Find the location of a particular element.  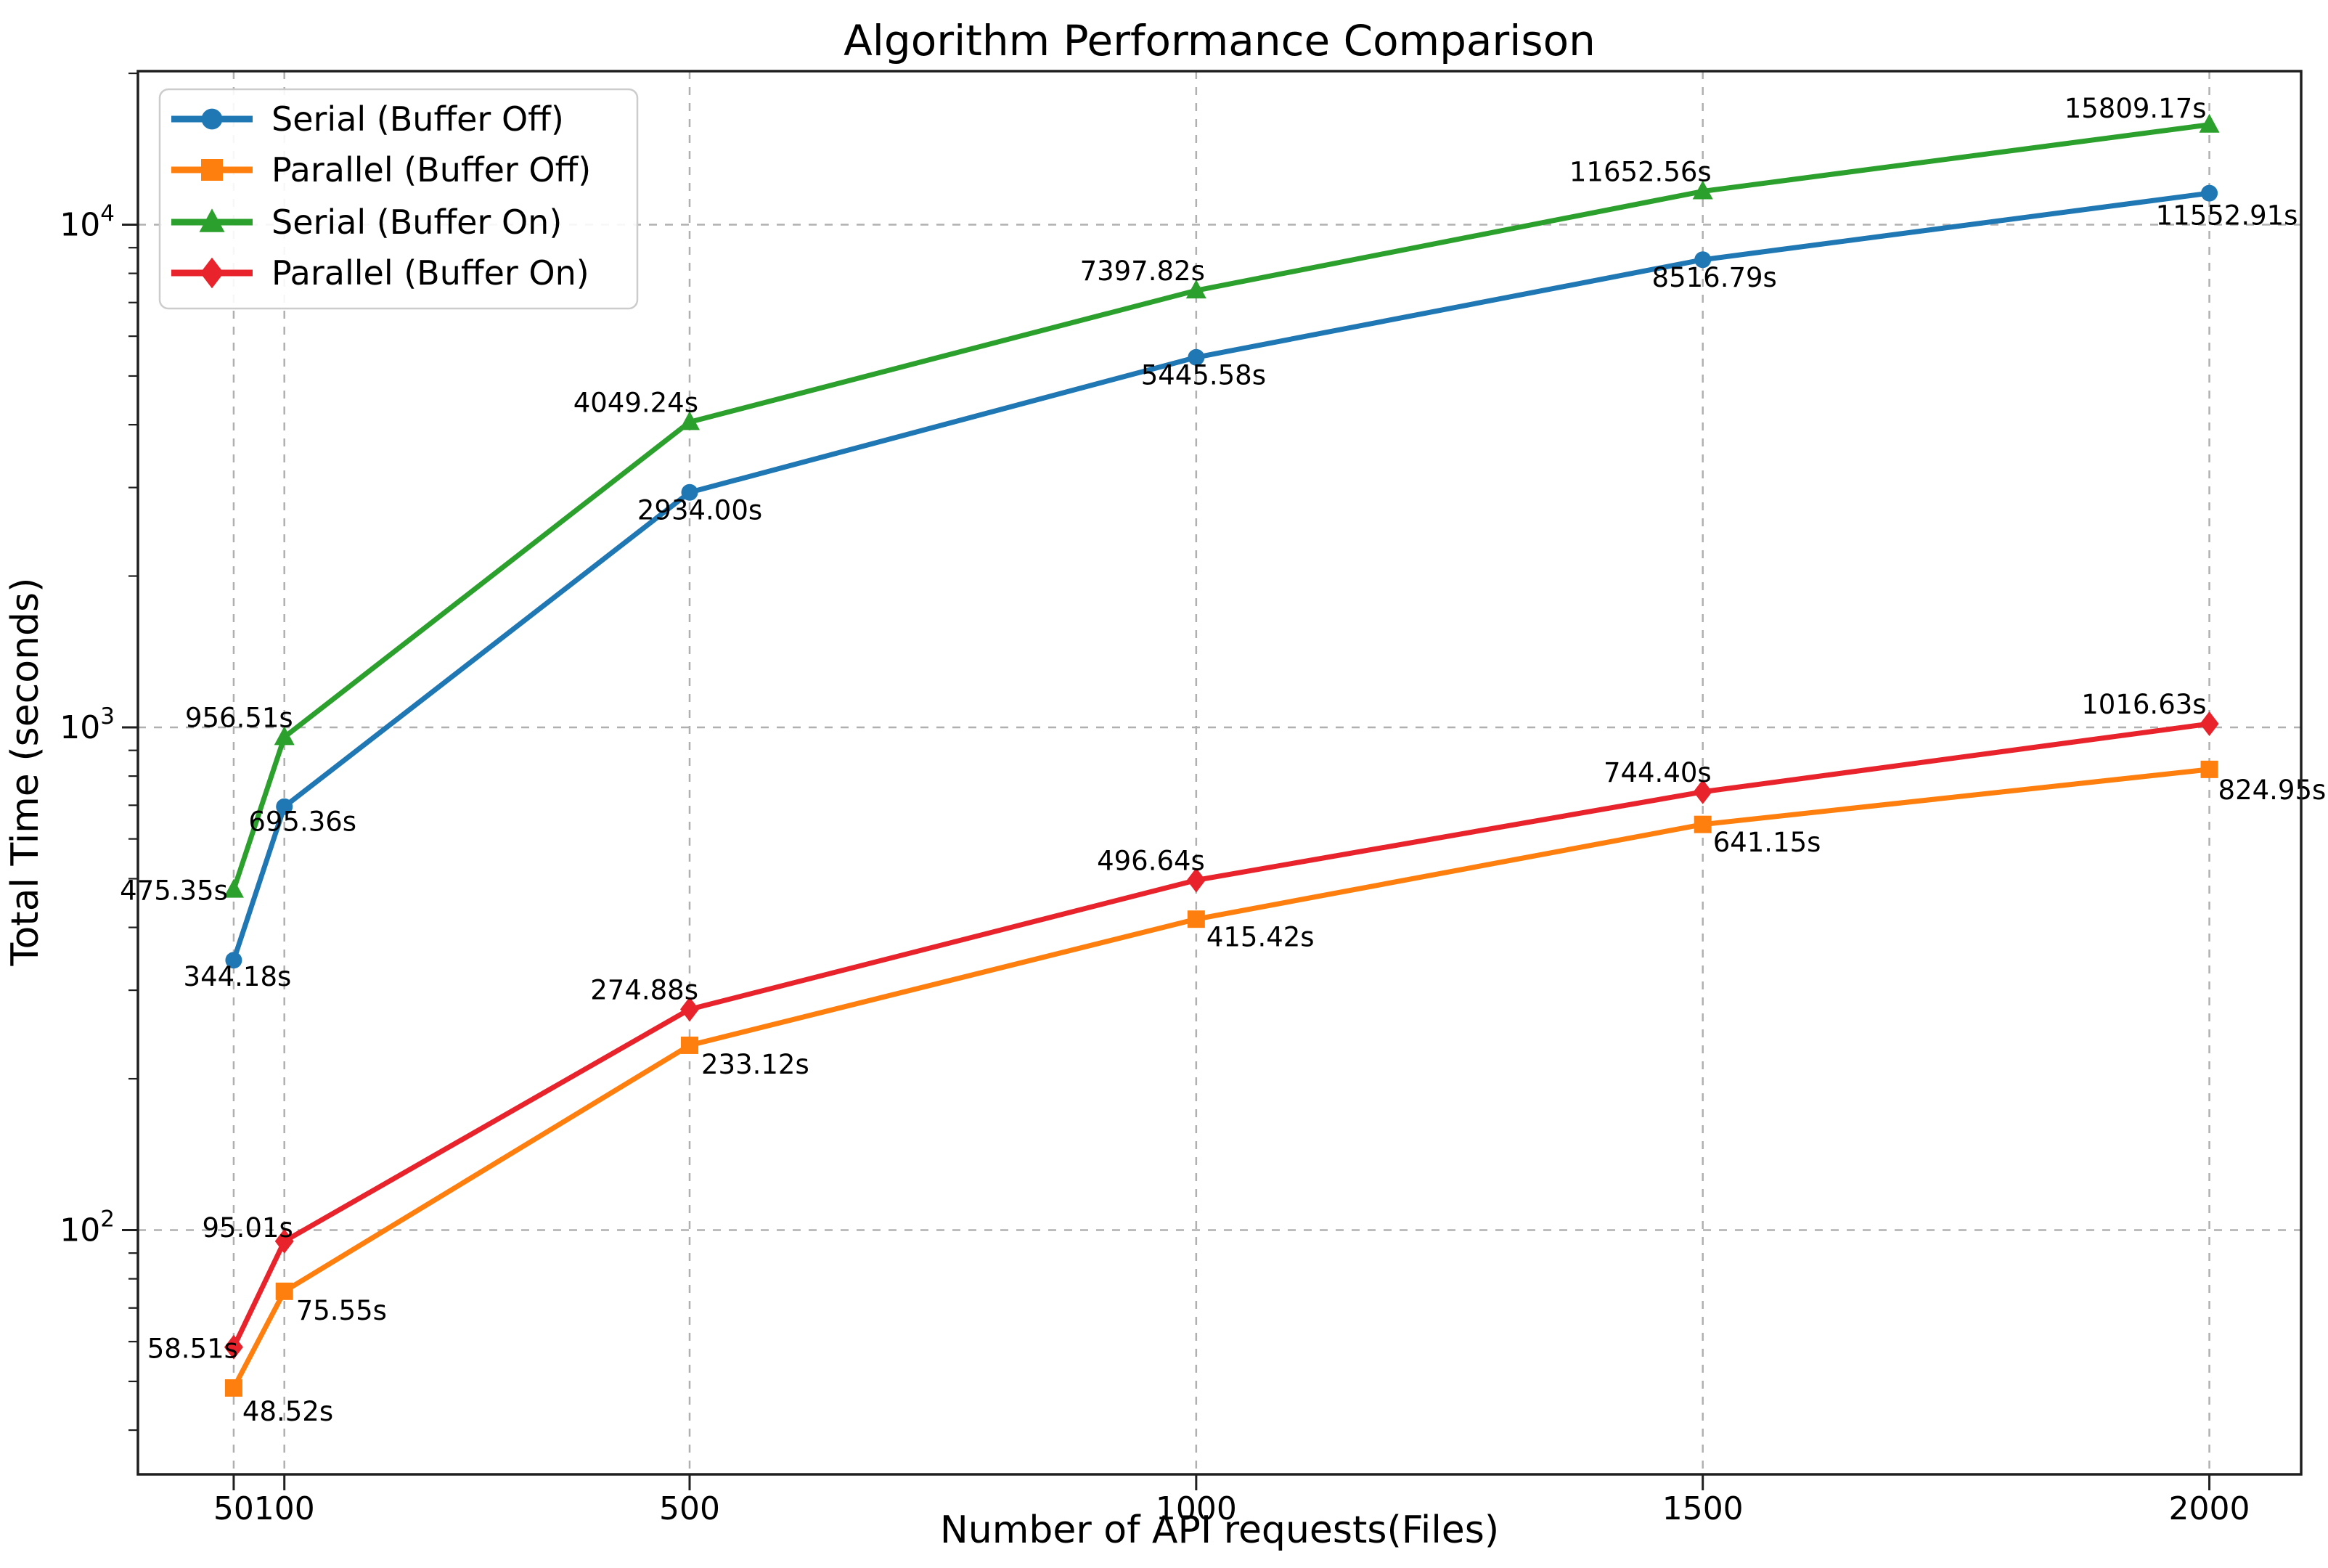

legend-box is located at coordinates (398, 199).